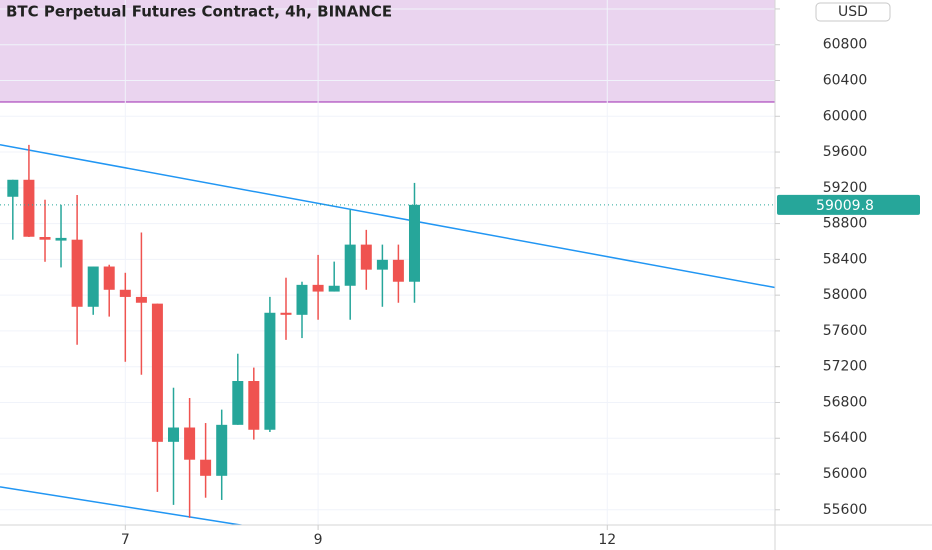  I want to click on y-tick-label: 56400, so click(845, 438).